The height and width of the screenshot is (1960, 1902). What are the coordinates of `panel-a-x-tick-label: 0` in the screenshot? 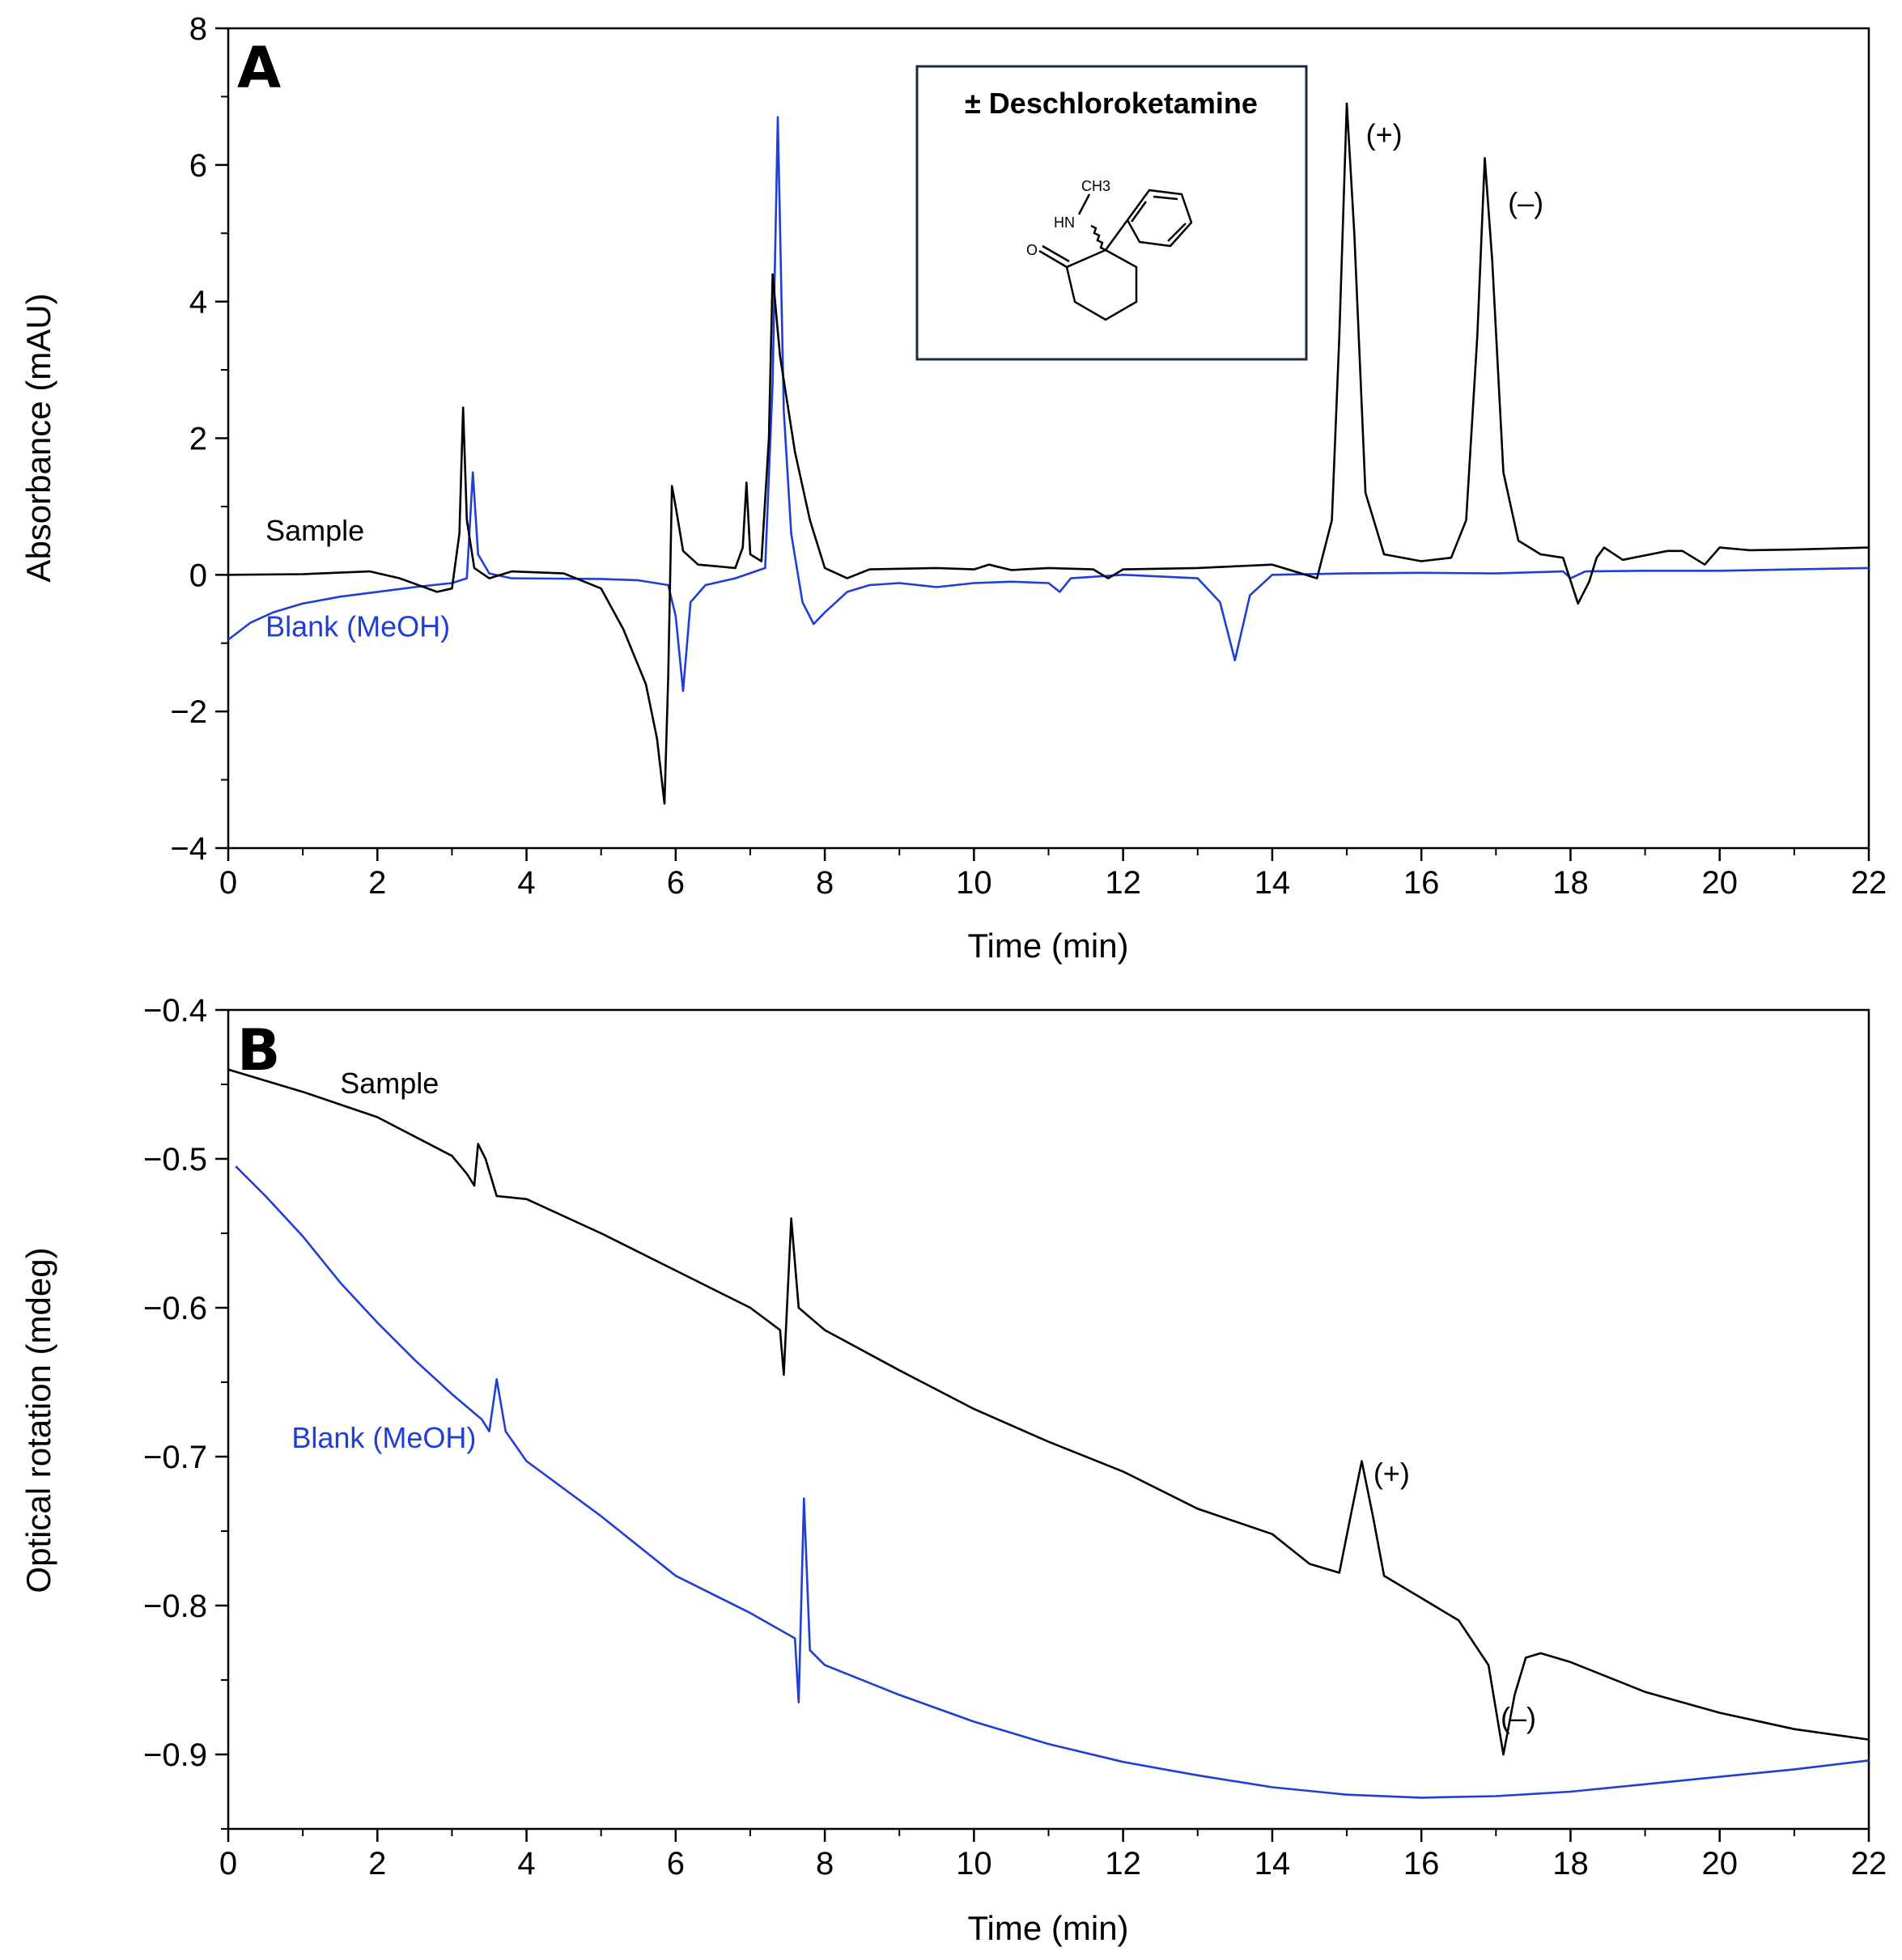 It's located at (228, 883).